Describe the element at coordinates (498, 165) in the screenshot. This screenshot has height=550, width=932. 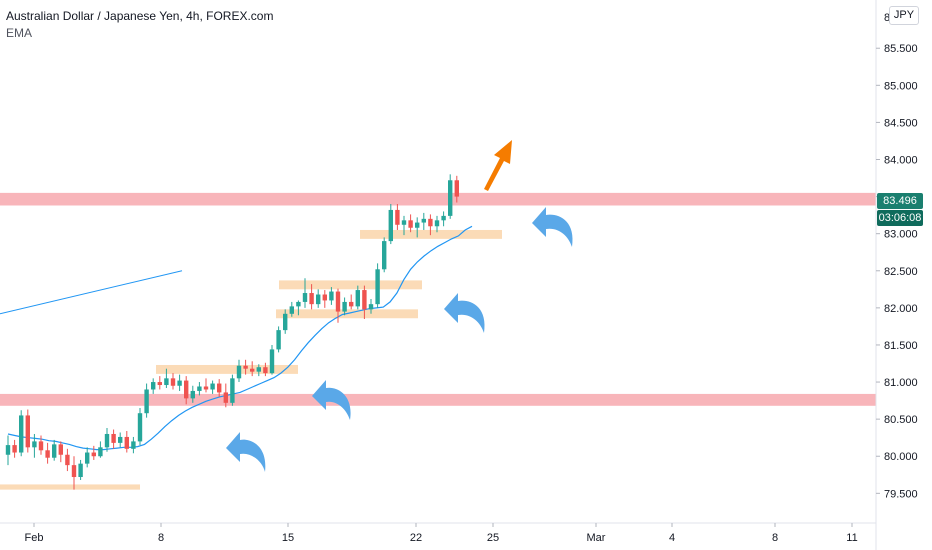
I see `target-arrow-icon` at that location.